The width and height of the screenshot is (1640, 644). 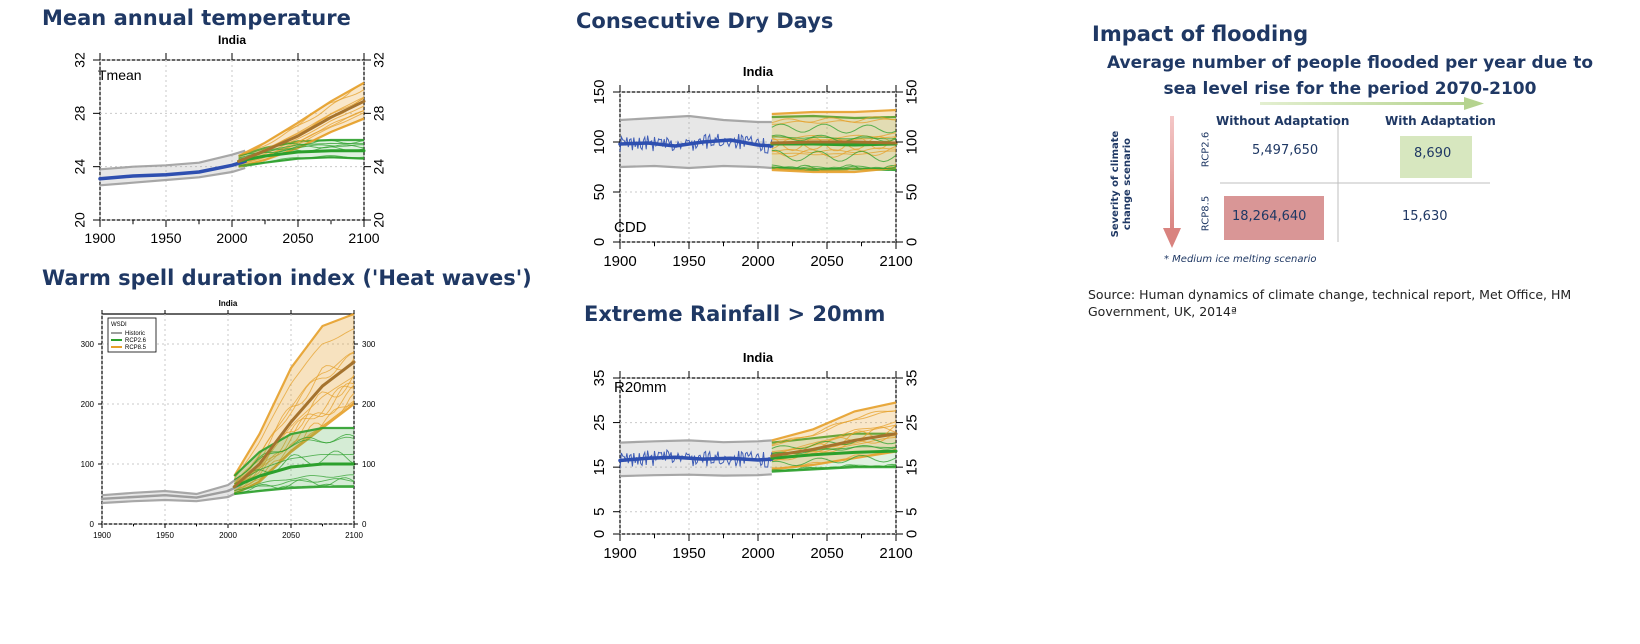 I want to click on cdd-rcp26-band-upper-edge, so click(x=834, y=117).